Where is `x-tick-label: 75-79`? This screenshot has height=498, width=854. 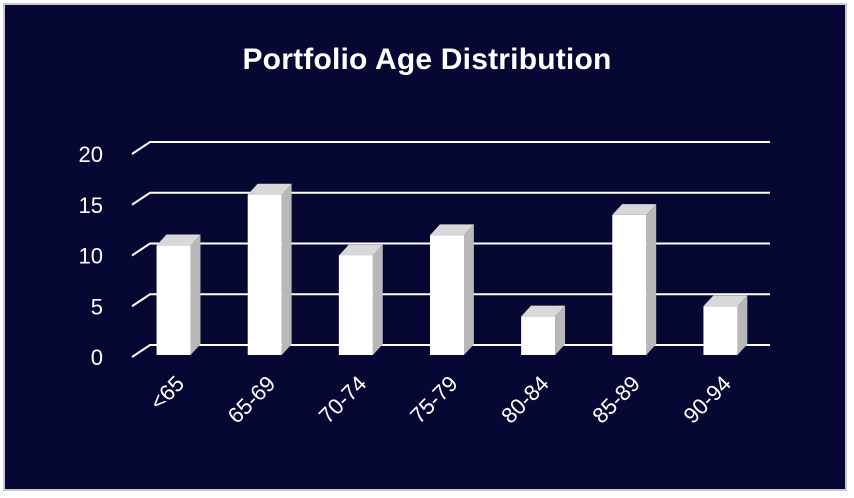
x-tick-label: 75-79 is located at coordinates (433, 399).